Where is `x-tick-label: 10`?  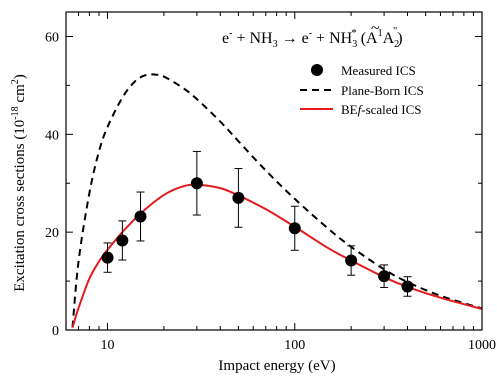 x-tick-label: 10 is located at coordinates (108, 345).